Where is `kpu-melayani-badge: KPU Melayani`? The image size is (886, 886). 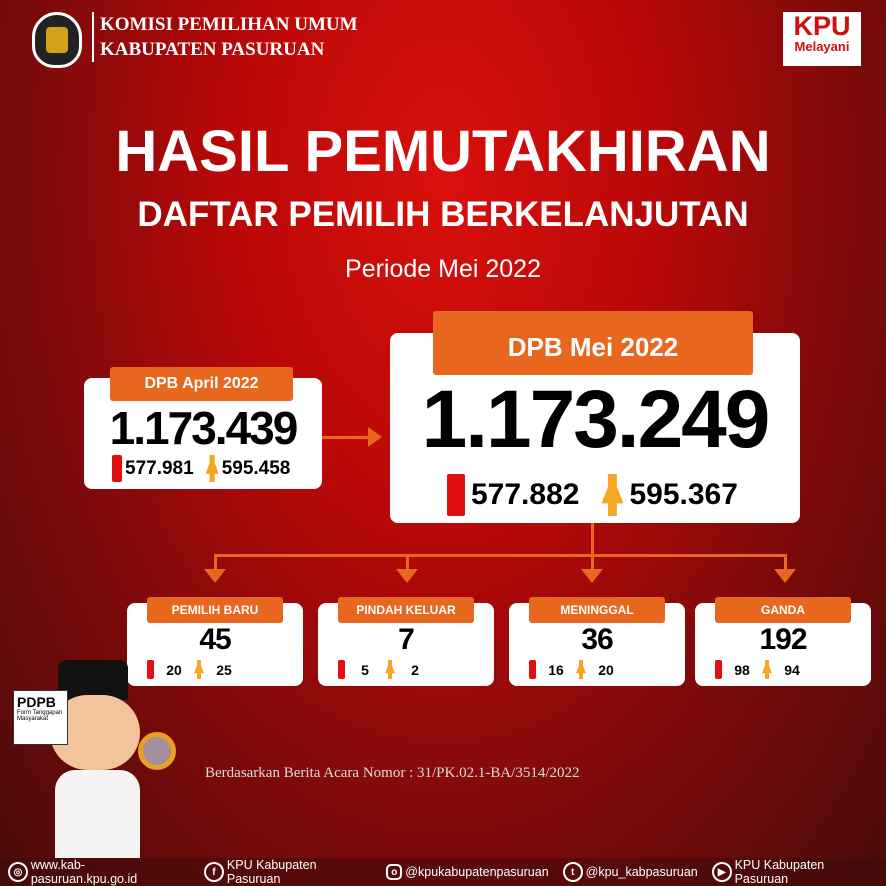 kpu-melayani-badge: KPU Melayani is located at coordinates (822, 39).